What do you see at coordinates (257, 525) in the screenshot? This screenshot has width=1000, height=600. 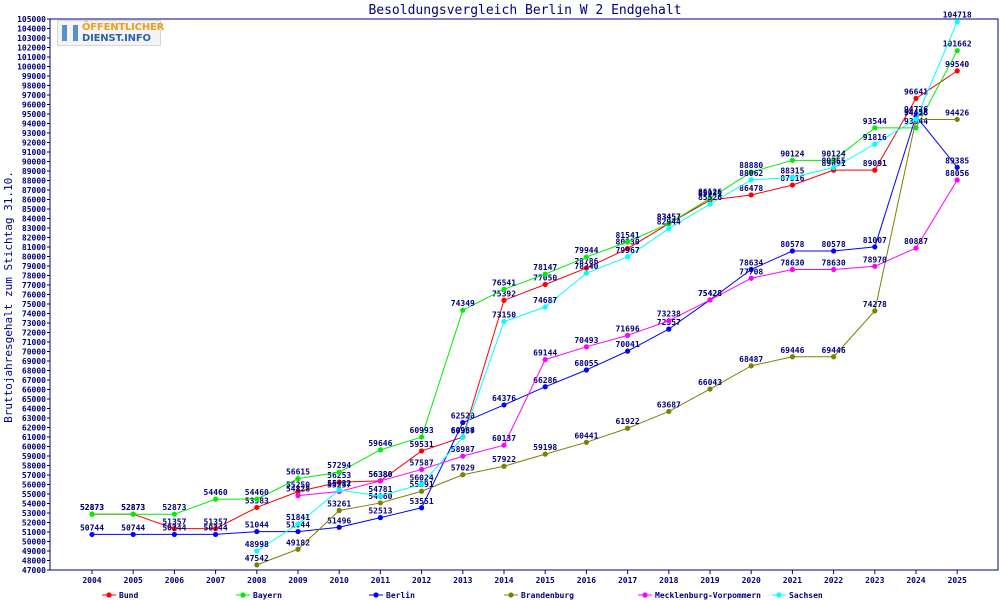 I see `data-label: 51044` at bounding box center [257, 525].